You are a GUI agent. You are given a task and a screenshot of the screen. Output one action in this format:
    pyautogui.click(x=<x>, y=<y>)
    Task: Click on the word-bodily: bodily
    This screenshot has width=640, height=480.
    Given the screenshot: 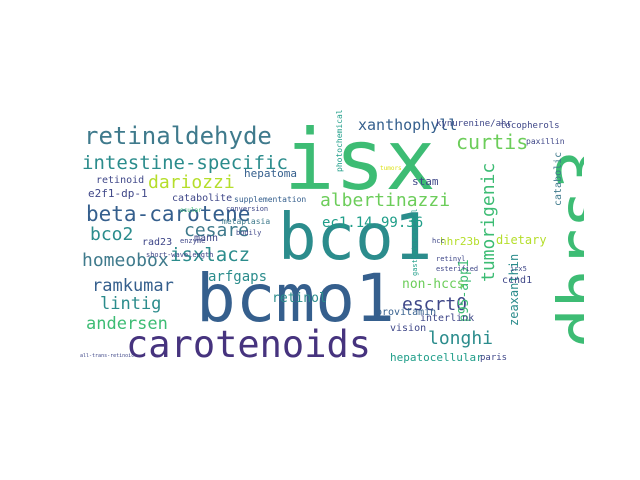 What is the action you would take?
    pyautogui.click(x=249, y=233)
    